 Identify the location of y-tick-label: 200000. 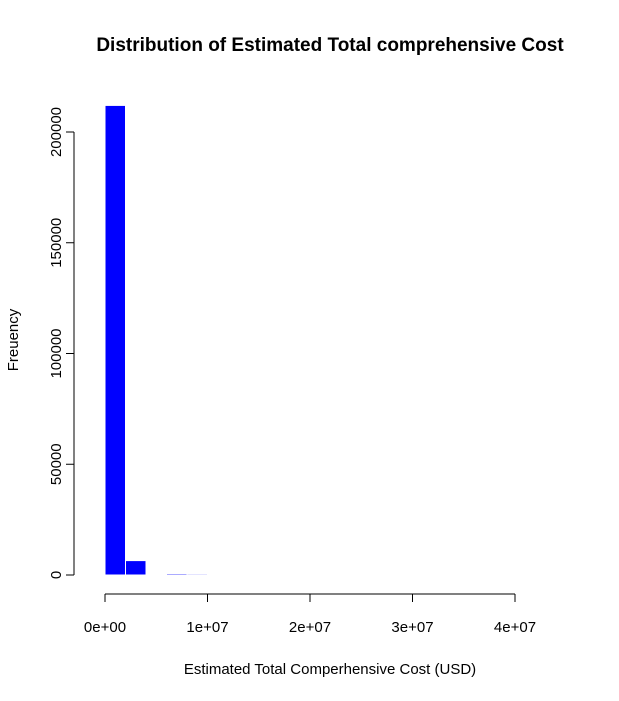
(56, 132).